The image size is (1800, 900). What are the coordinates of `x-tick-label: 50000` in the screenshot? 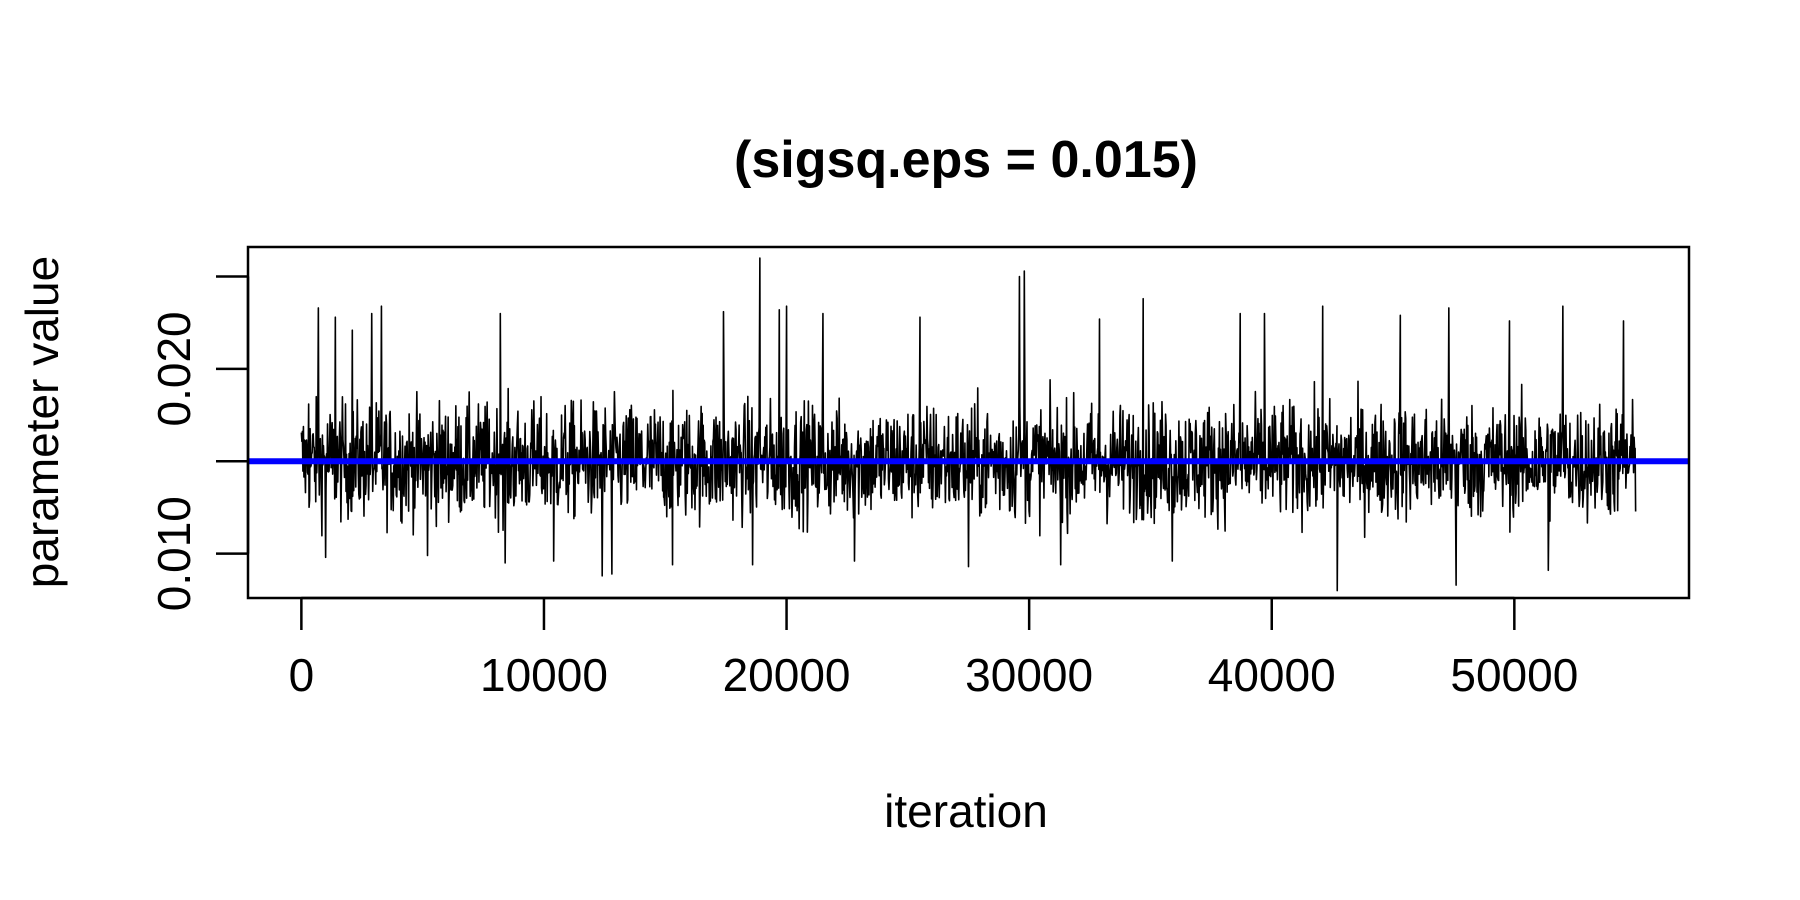 It's located at (1514, 675).